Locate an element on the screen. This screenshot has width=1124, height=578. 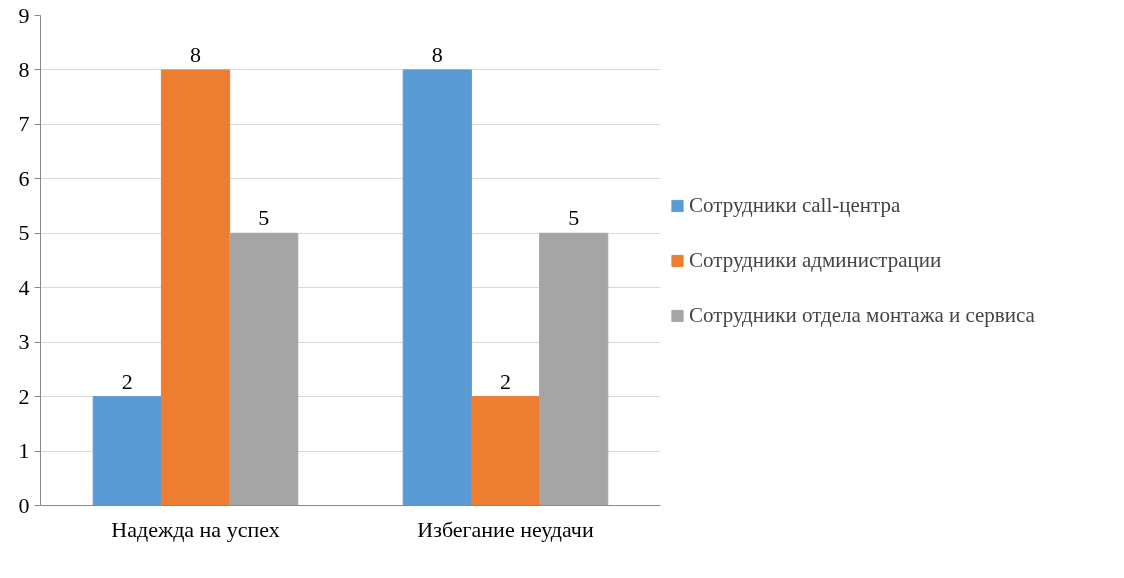
y-tick-label: 2 is located at coordinates (24, 396).